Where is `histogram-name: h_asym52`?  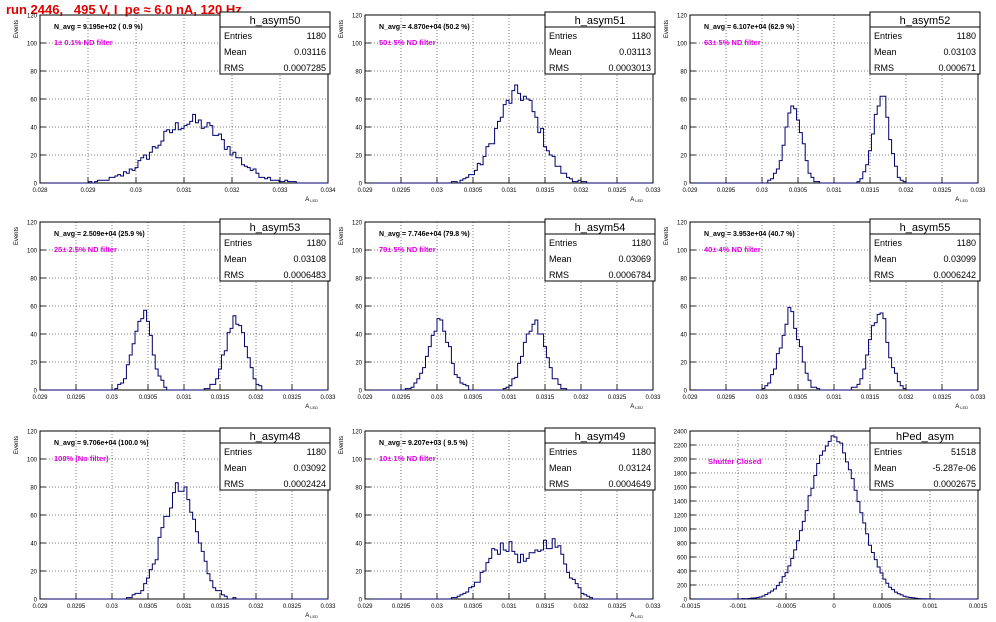 histogram-name: h_asym52 is located at coordinates (925, 21).